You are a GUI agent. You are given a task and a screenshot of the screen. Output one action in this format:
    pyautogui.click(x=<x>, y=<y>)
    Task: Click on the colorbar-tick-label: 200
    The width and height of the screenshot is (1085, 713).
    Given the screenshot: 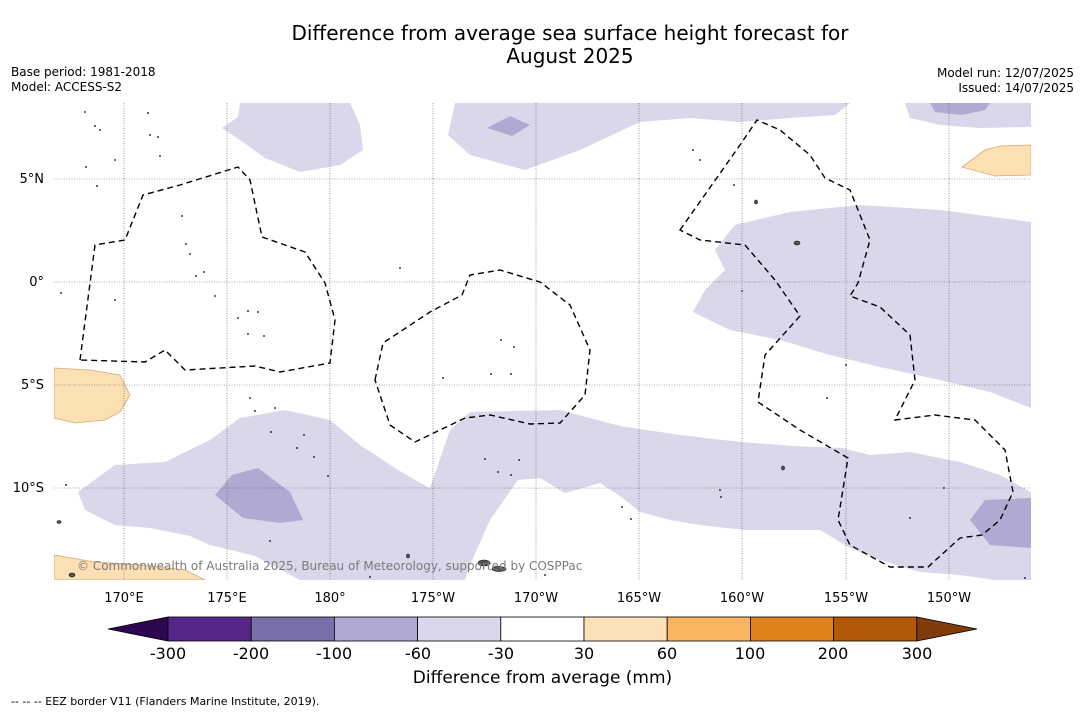 What is the action you would take?
    pyautogui.click(x=833, y=653)
    